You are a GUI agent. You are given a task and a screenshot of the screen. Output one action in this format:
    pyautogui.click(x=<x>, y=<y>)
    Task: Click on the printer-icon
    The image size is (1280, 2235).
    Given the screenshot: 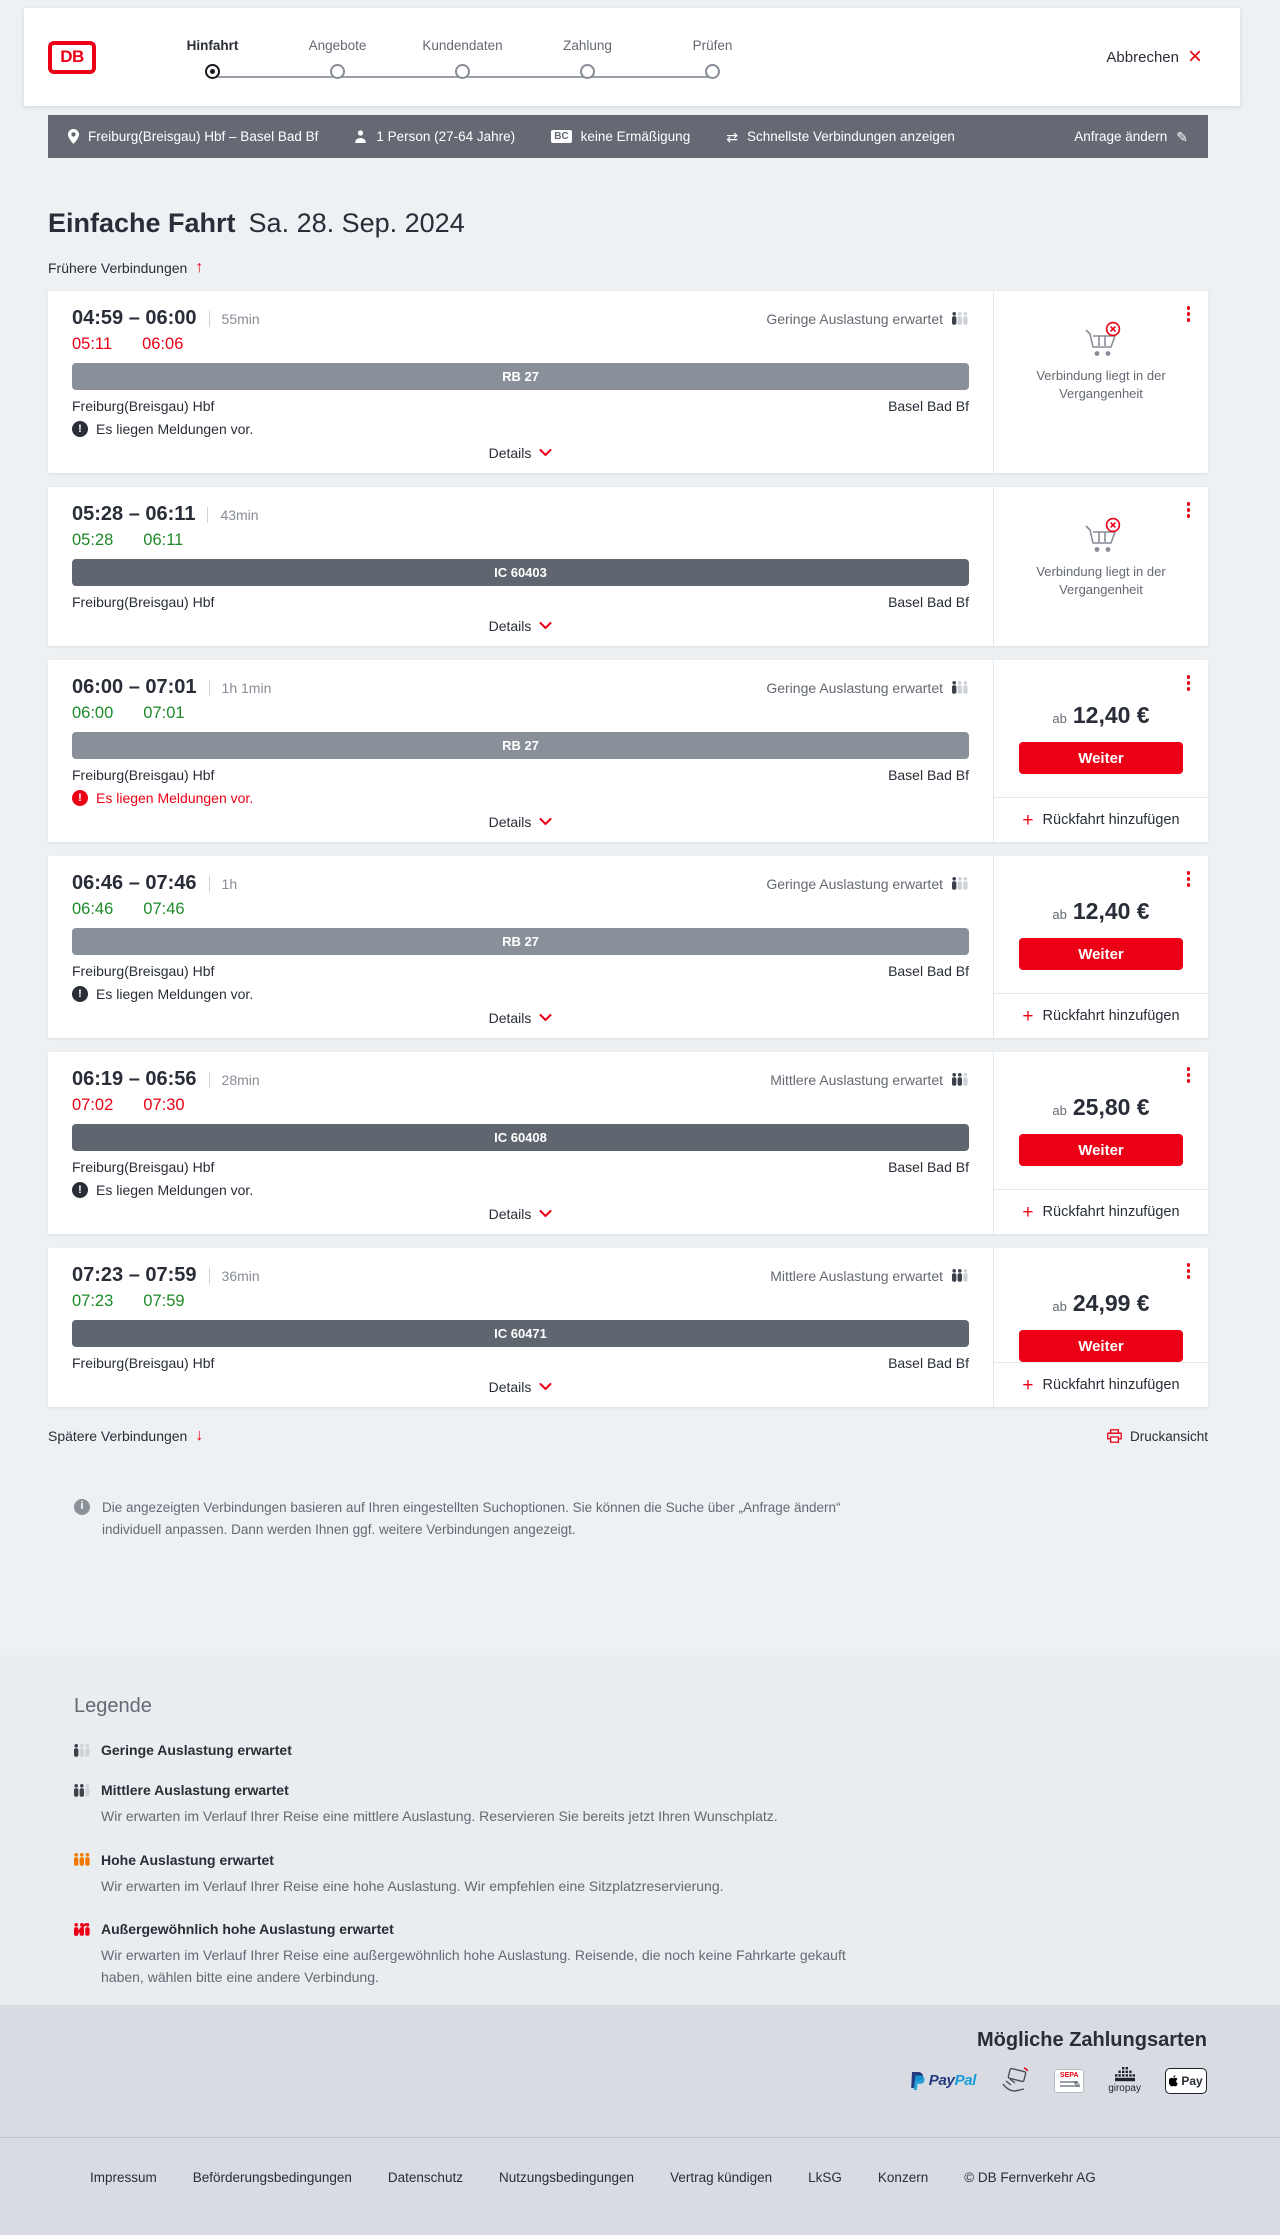 What is the action you would take?
    pyautogui.click(x=1114, y=1436)
    